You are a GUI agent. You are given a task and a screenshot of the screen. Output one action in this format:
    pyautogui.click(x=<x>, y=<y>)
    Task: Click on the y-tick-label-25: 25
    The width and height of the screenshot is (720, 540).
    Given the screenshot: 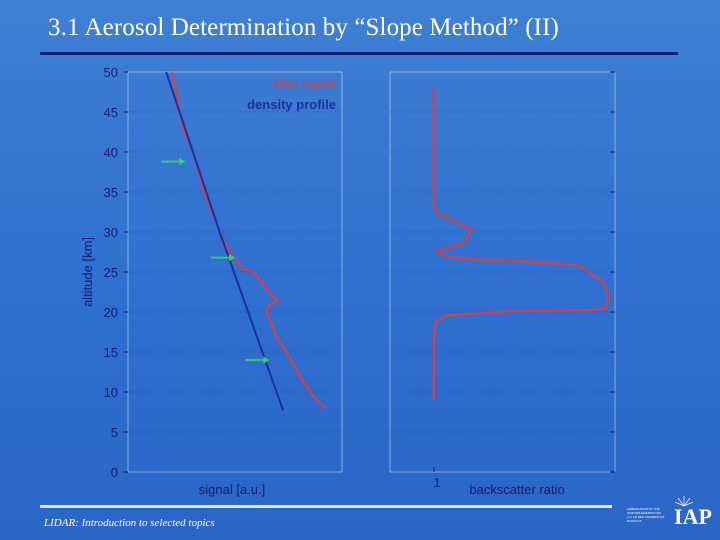 What is the action you would take?
    pyautogui.click(x=111, y=272)
    